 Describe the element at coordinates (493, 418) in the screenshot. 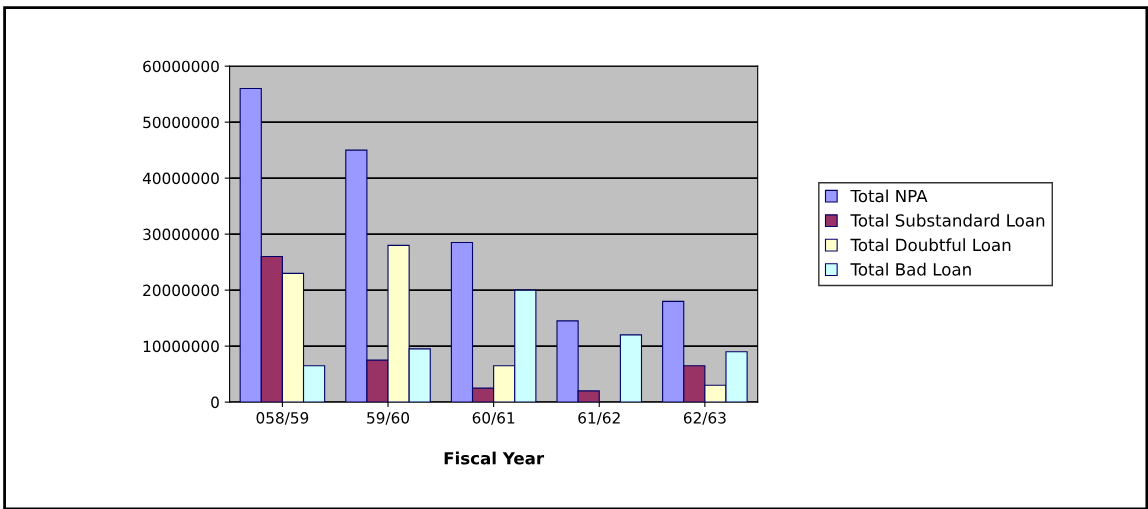

I see `x-tick-label: 60/61` at that location.